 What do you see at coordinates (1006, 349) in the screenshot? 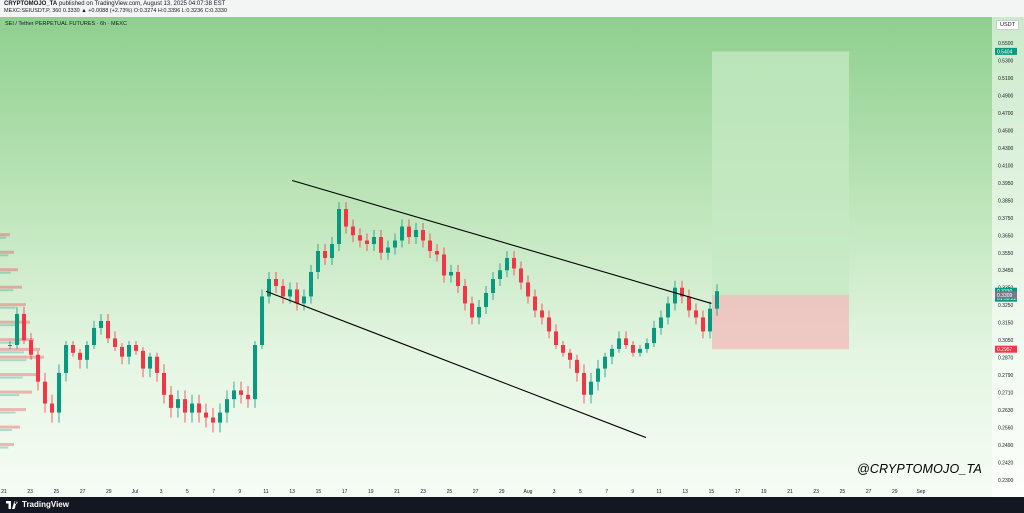
I see `price-tag` at bounding box center [1006, 349].